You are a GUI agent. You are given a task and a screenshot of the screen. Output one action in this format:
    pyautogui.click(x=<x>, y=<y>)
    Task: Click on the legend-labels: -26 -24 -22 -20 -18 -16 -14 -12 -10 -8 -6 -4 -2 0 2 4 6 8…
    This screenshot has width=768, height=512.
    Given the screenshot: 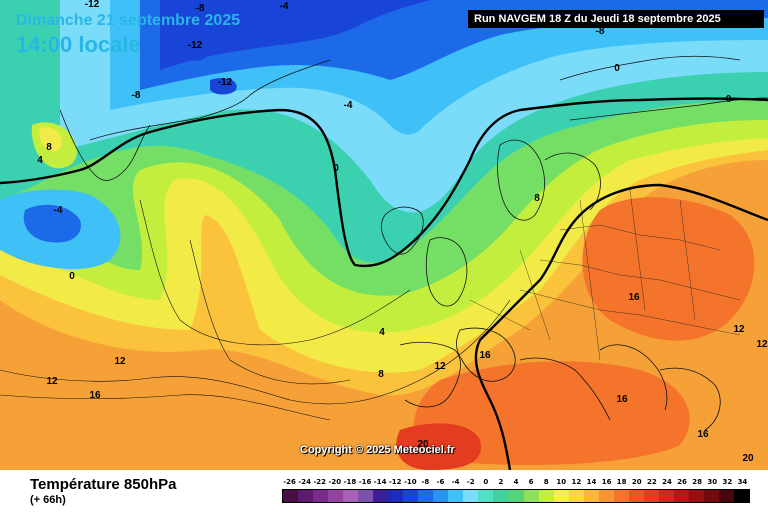 What is the action you would take?
    pyautogui.click(x=516, y=483)
    